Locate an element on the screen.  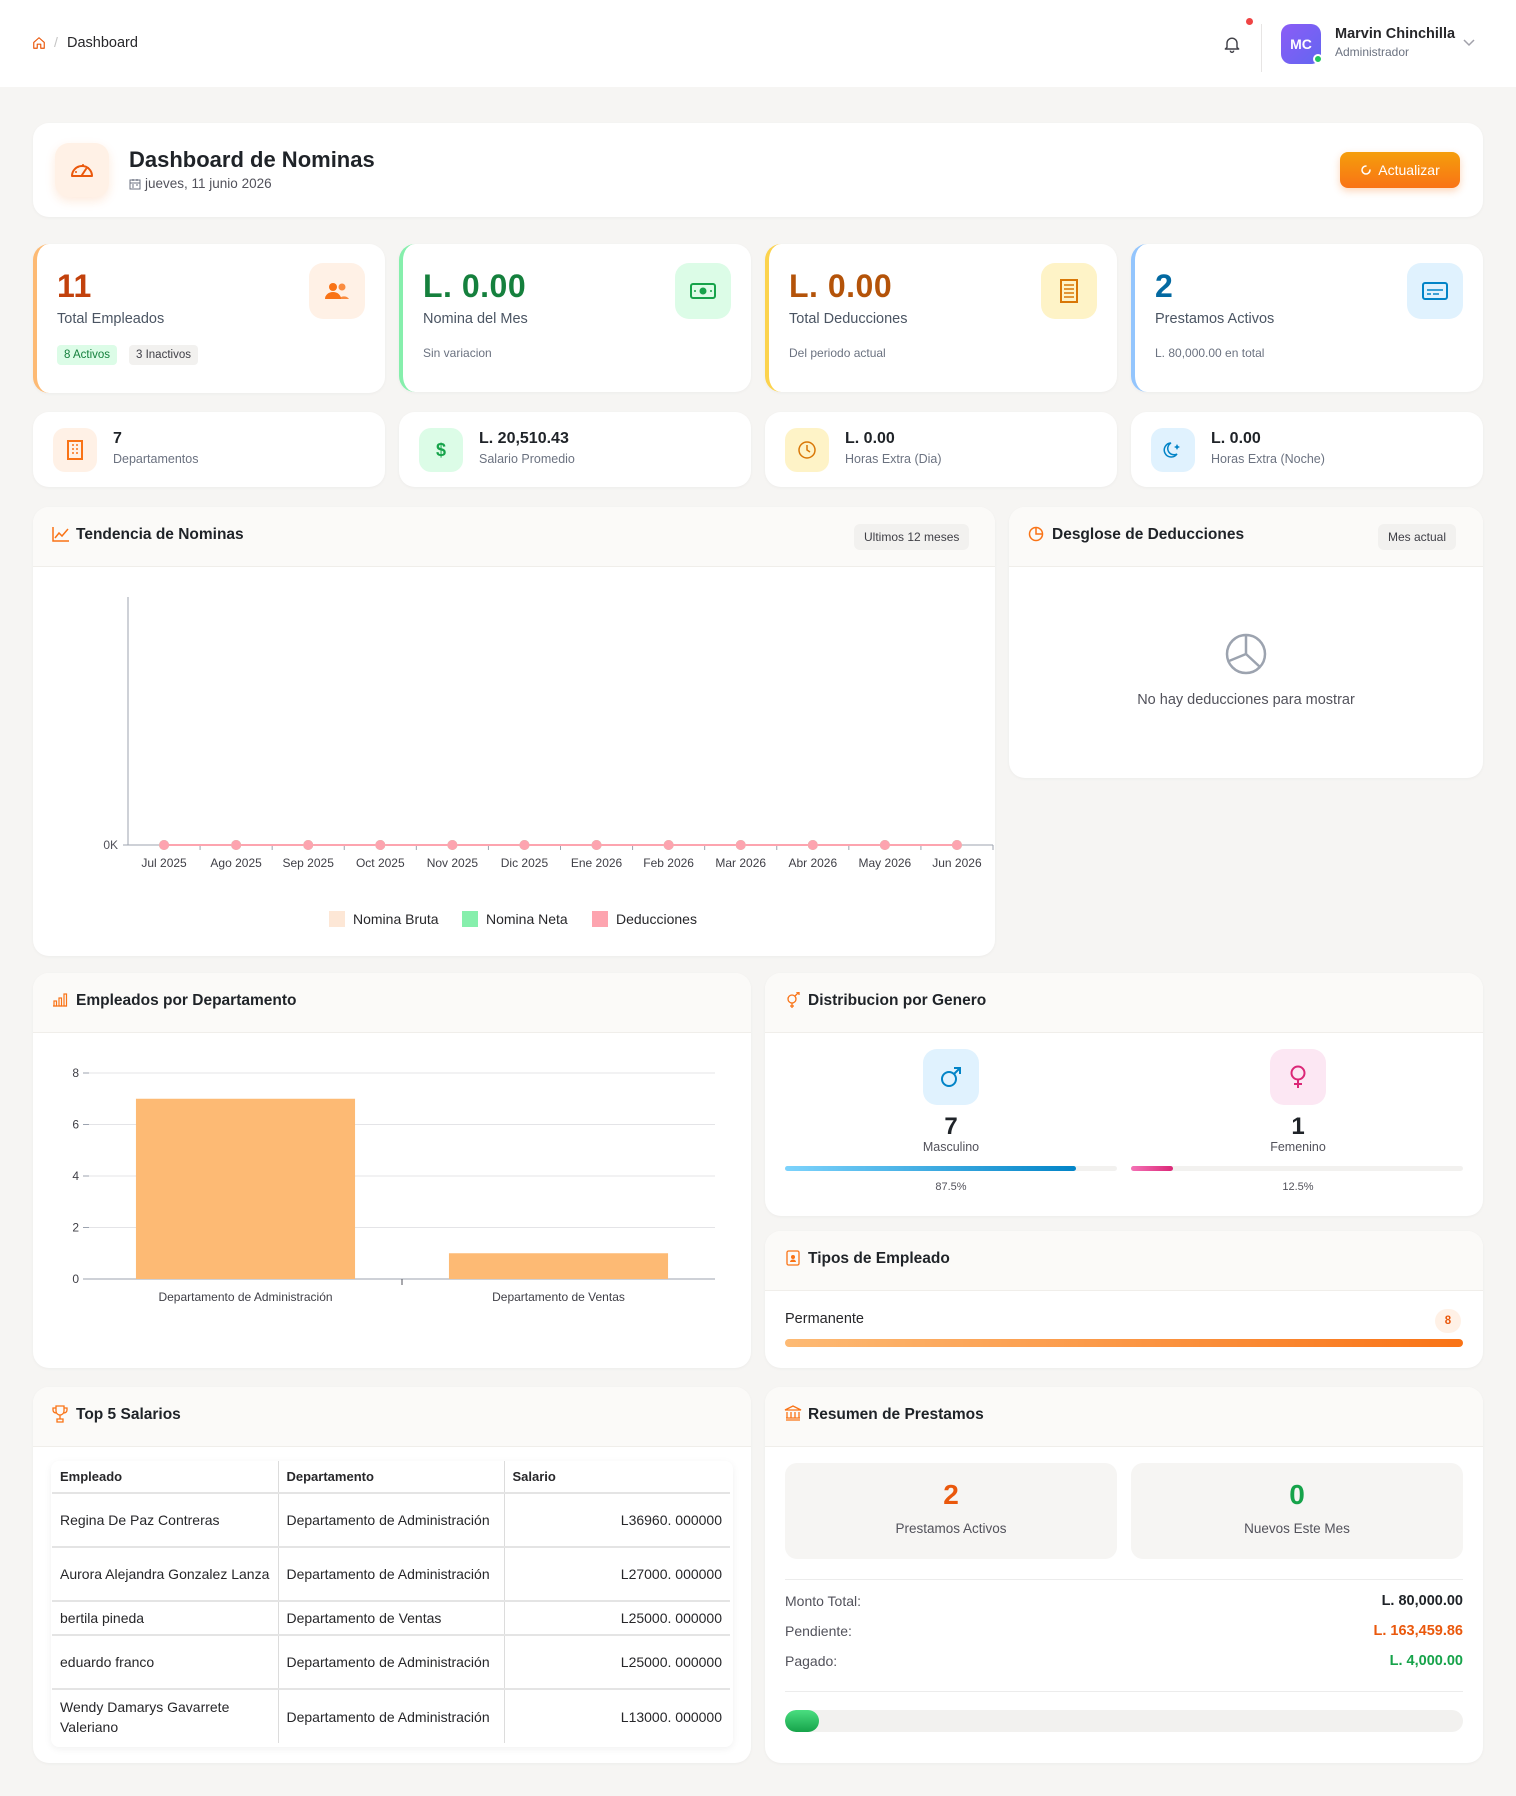
paid-progress-track is located at coordinates (1124, 1721).